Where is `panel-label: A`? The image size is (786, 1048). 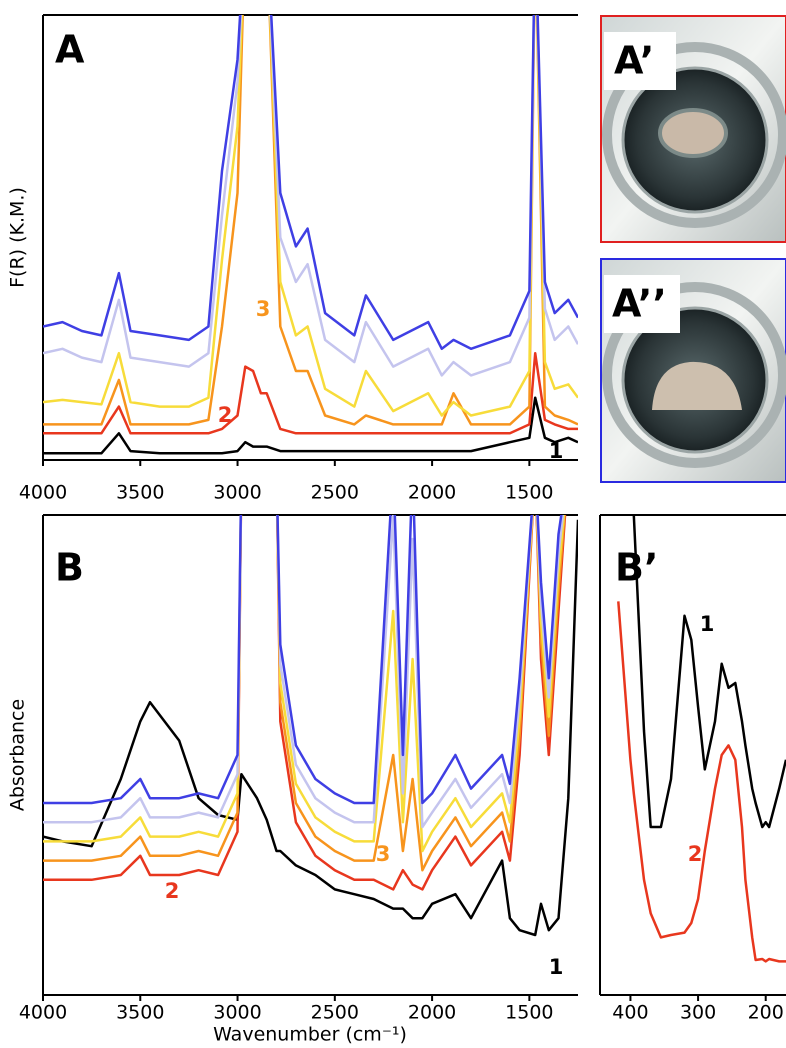 panel-label: A is located at coordinates (70, 50).